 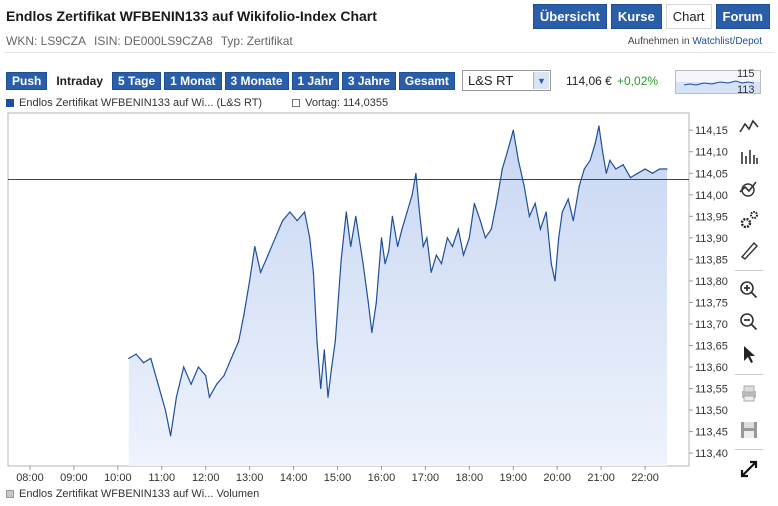 I want to click on fullscreen-tool, so click(x=749, y=469).